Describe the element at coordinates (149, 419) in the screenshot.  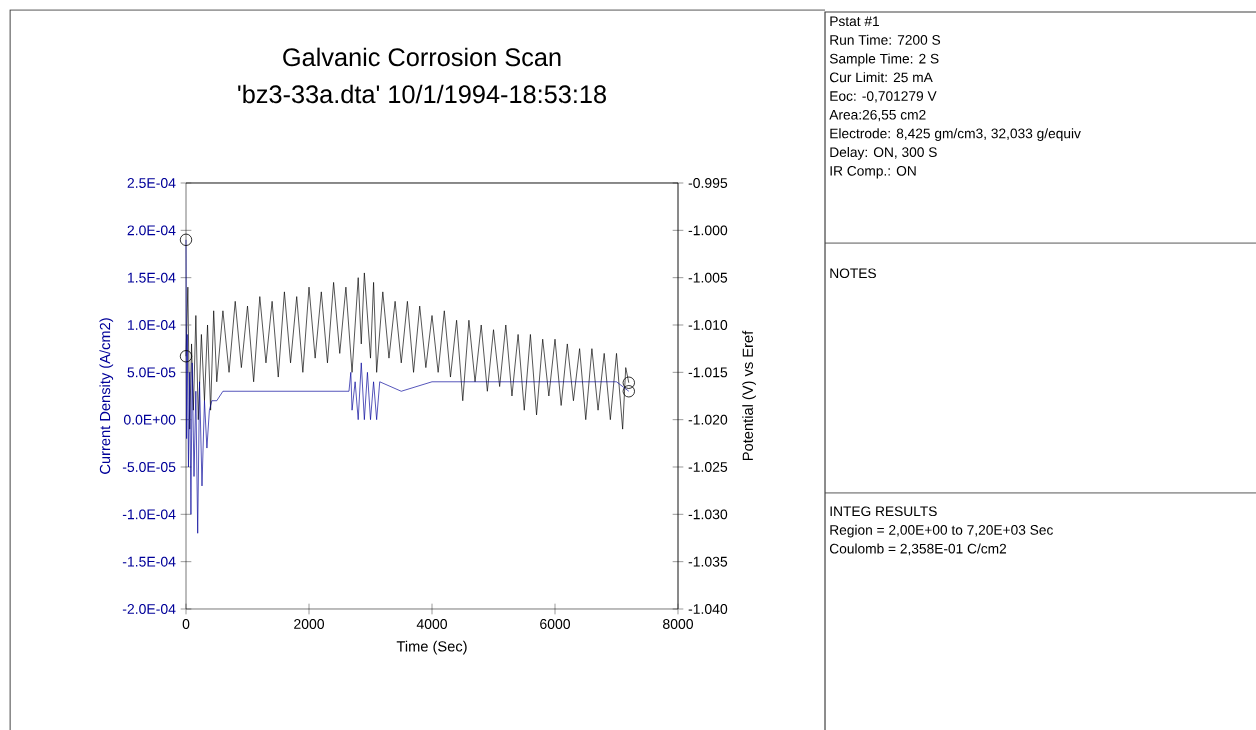
I see `y-tick-label: 0.0E+00` at that location.